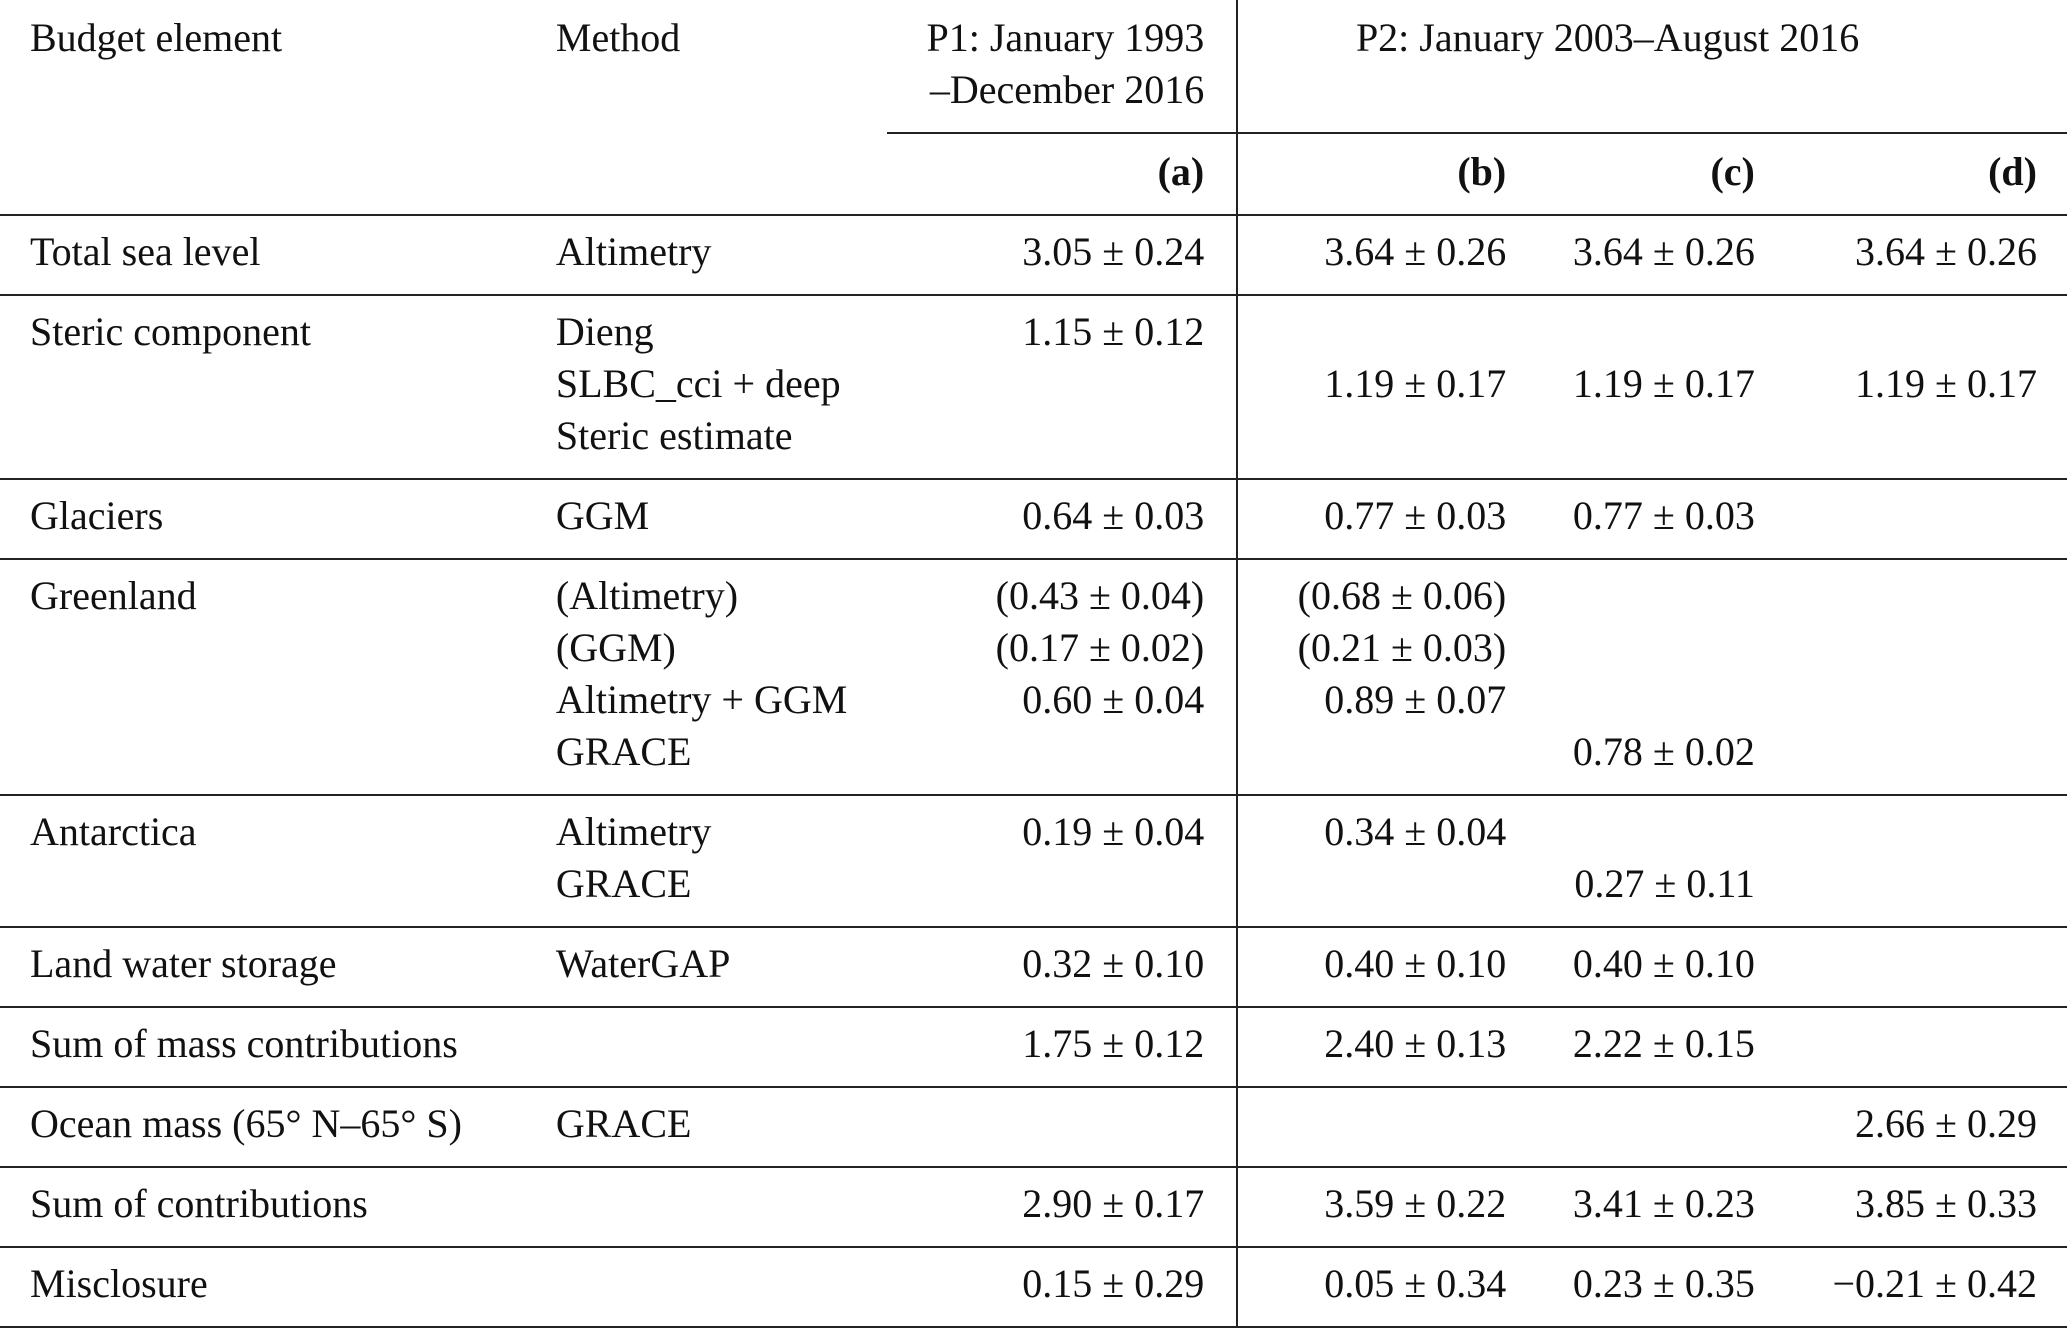 The image size is (2067, 1340). What do you see at coordinates (604, 331) in the screenshot?
I see `cell-method-line: Dieng` at bounding box center [604, 331].